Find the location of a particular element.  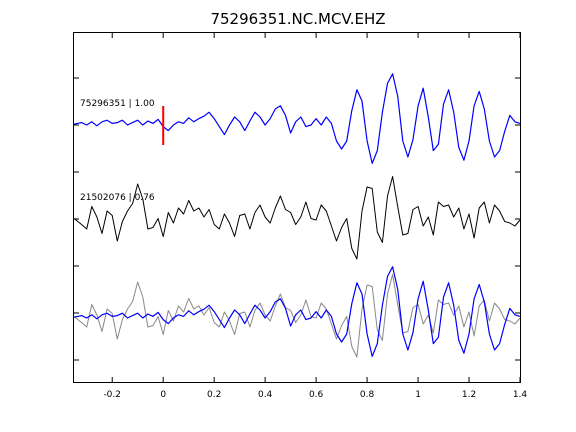

x-tick-label: -0.2 is located at coordinates (112, 395).